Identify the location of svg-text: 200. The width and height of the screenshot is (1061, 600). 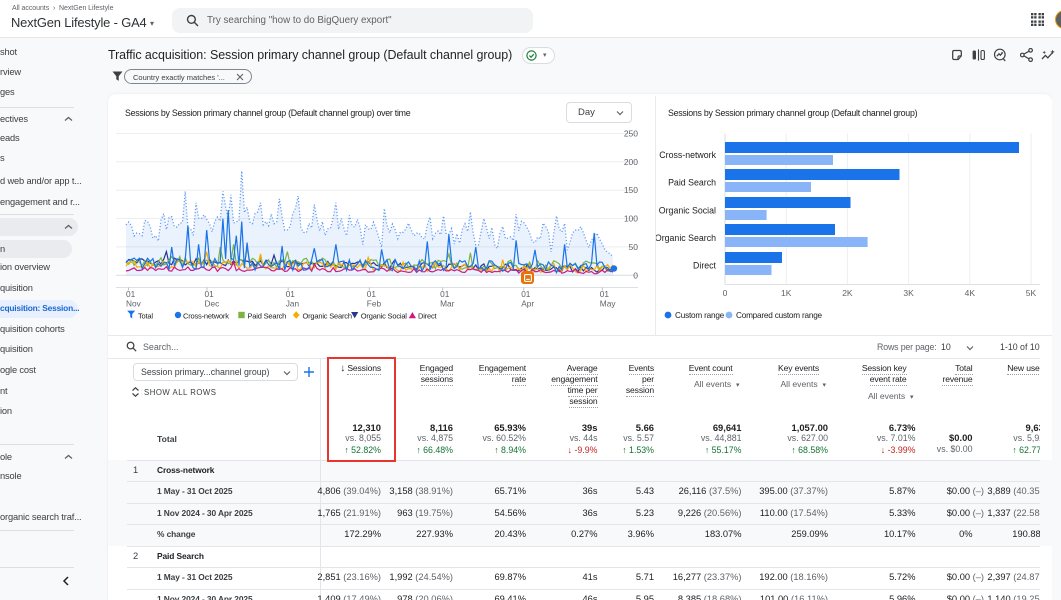
(631, 162).